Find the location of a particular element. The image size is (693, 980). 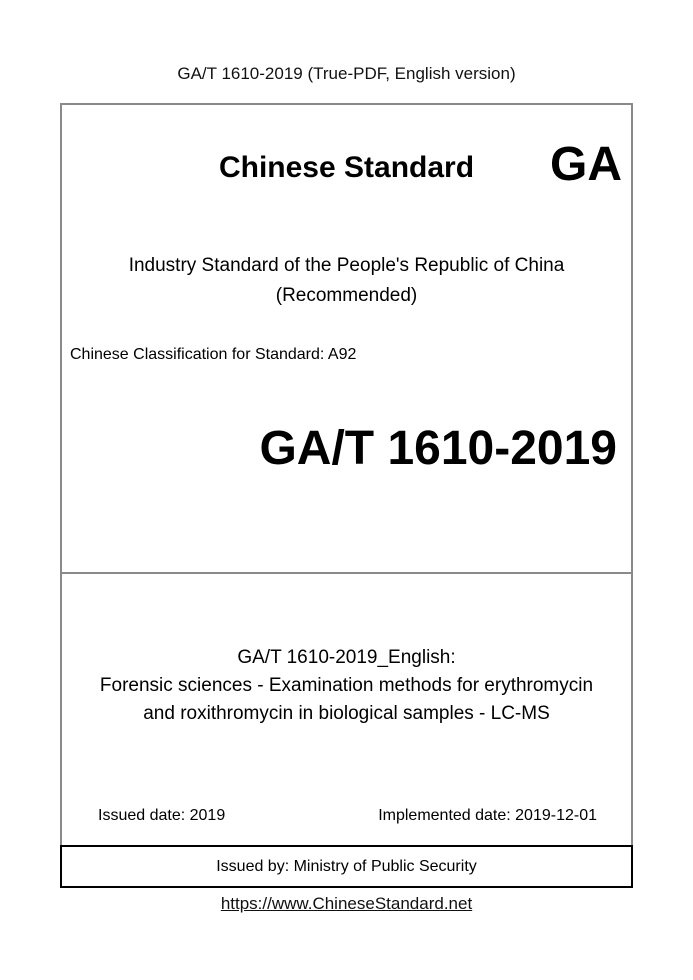

footer-url-link: https://www.ChineseStandard.net is located at coordinates (346, 903).